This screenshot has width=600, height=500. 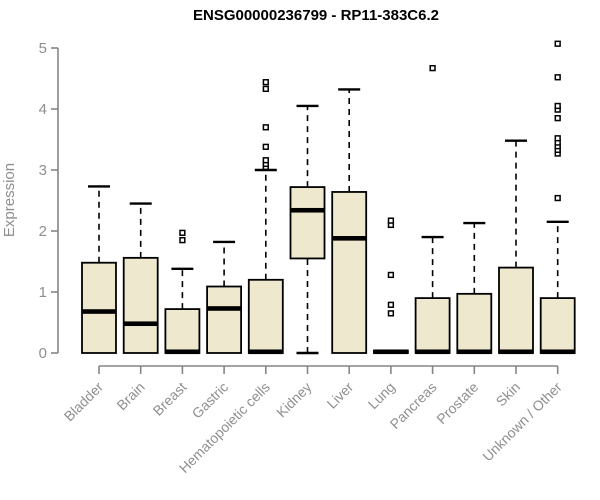 What do you see at coordinates (43, 292) in the screenshot?
I see `y-tick-label: 1` at bounding box center [43, 292].